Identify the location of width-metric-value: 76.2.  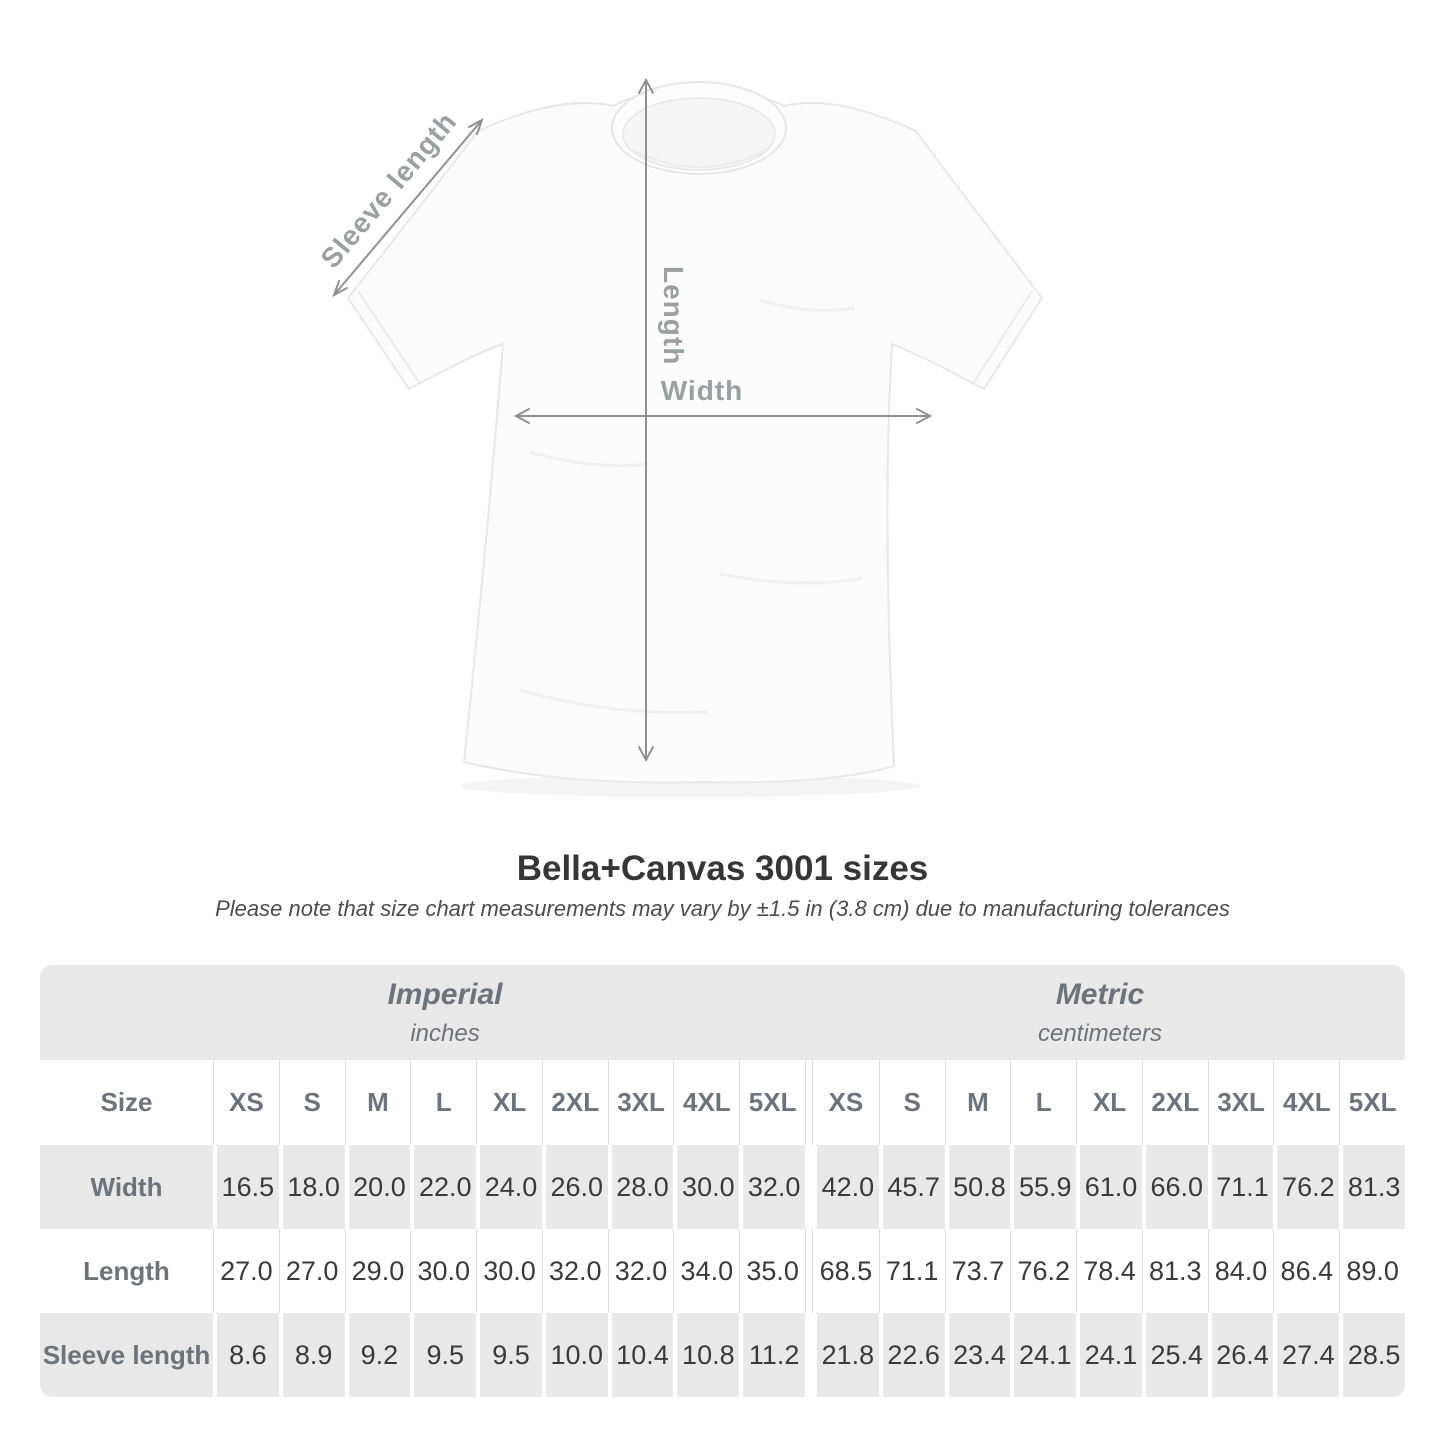
(1306, 1187).